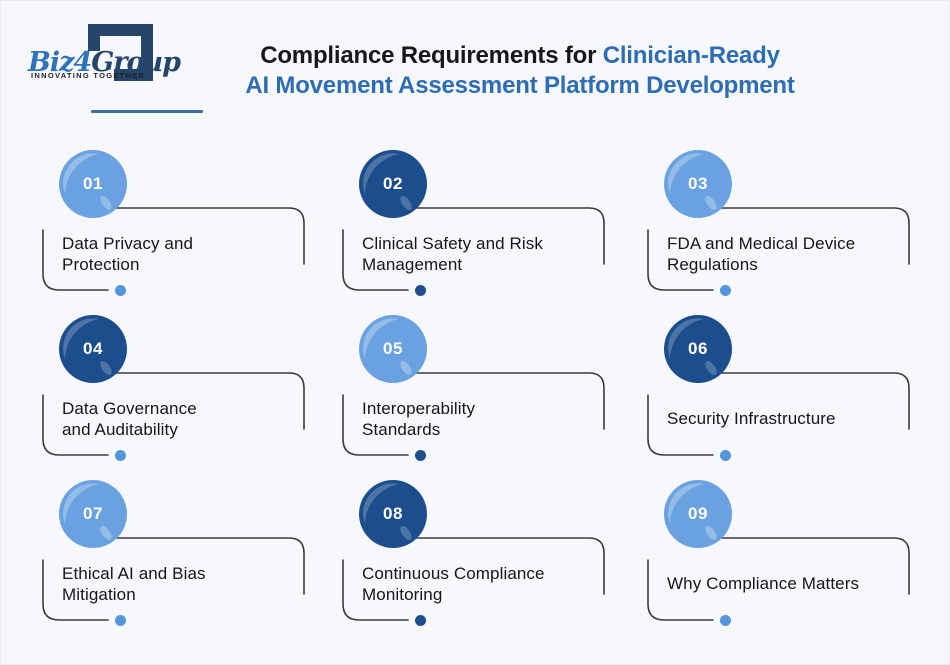  I want to click on step-number-circle: 07, so click(93, 514).